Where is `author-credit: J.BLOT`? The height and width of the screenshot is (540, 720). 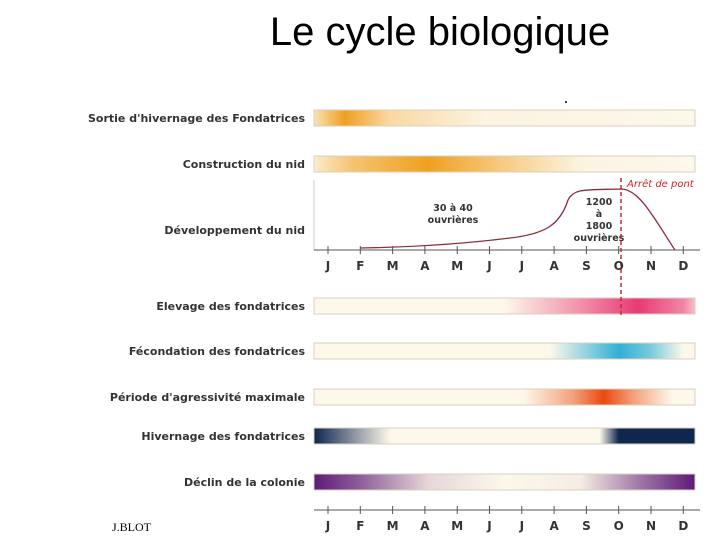
author-credit: J.BLOT is located at coordinates (131, 527).